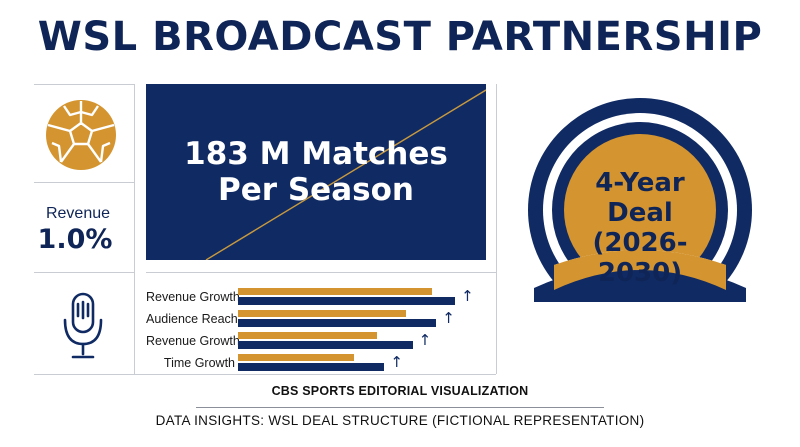  I want to click on divider-vertical-left, so click(134, 229).